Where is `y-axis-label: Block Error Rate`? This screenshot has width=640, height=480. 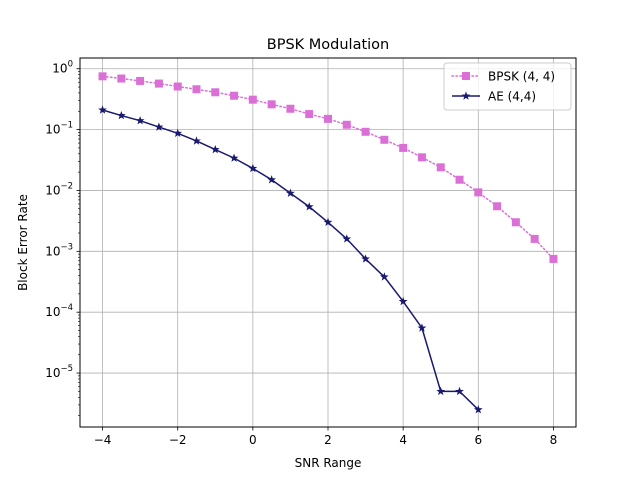
y-axis-label: Block Error Rate is located at coordinates (23, 242).